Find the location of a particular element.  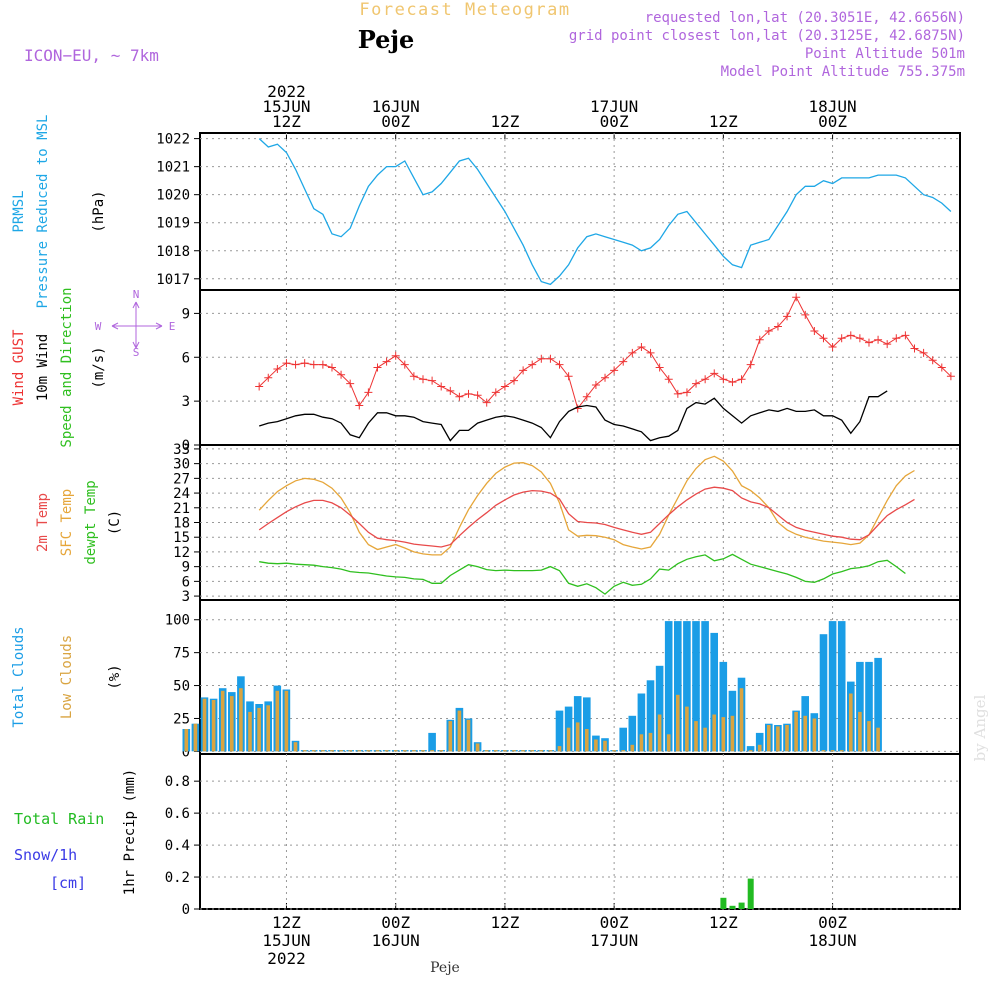

panel-axis-label: SFC Temp is located at coordinates (67, 522).